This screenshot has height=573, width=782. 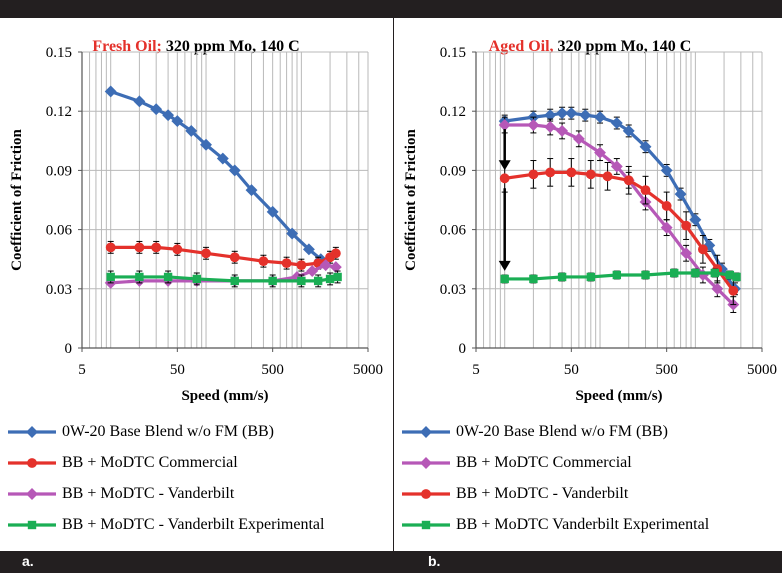 What do you see at coordinates (544, 462) in the screenshot?
I see `legend-label: BB + MoDTC Commercial` at bounding box center [544, 462].